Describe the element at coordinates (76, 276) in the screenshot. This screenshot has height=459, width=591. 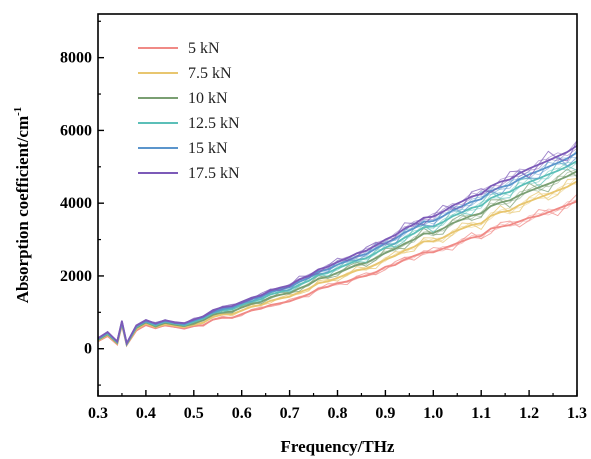
I see `y-tick-label: 2000` at that location.